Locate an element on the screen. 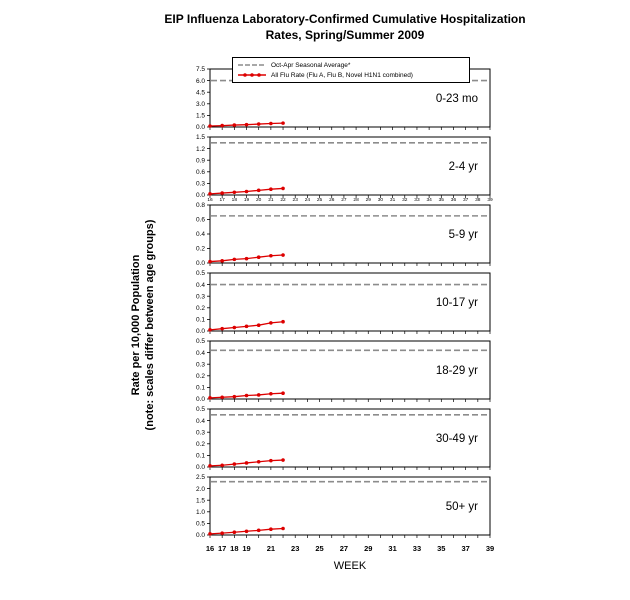  dense-week-label: 21 is located at coordinates (271, 199).